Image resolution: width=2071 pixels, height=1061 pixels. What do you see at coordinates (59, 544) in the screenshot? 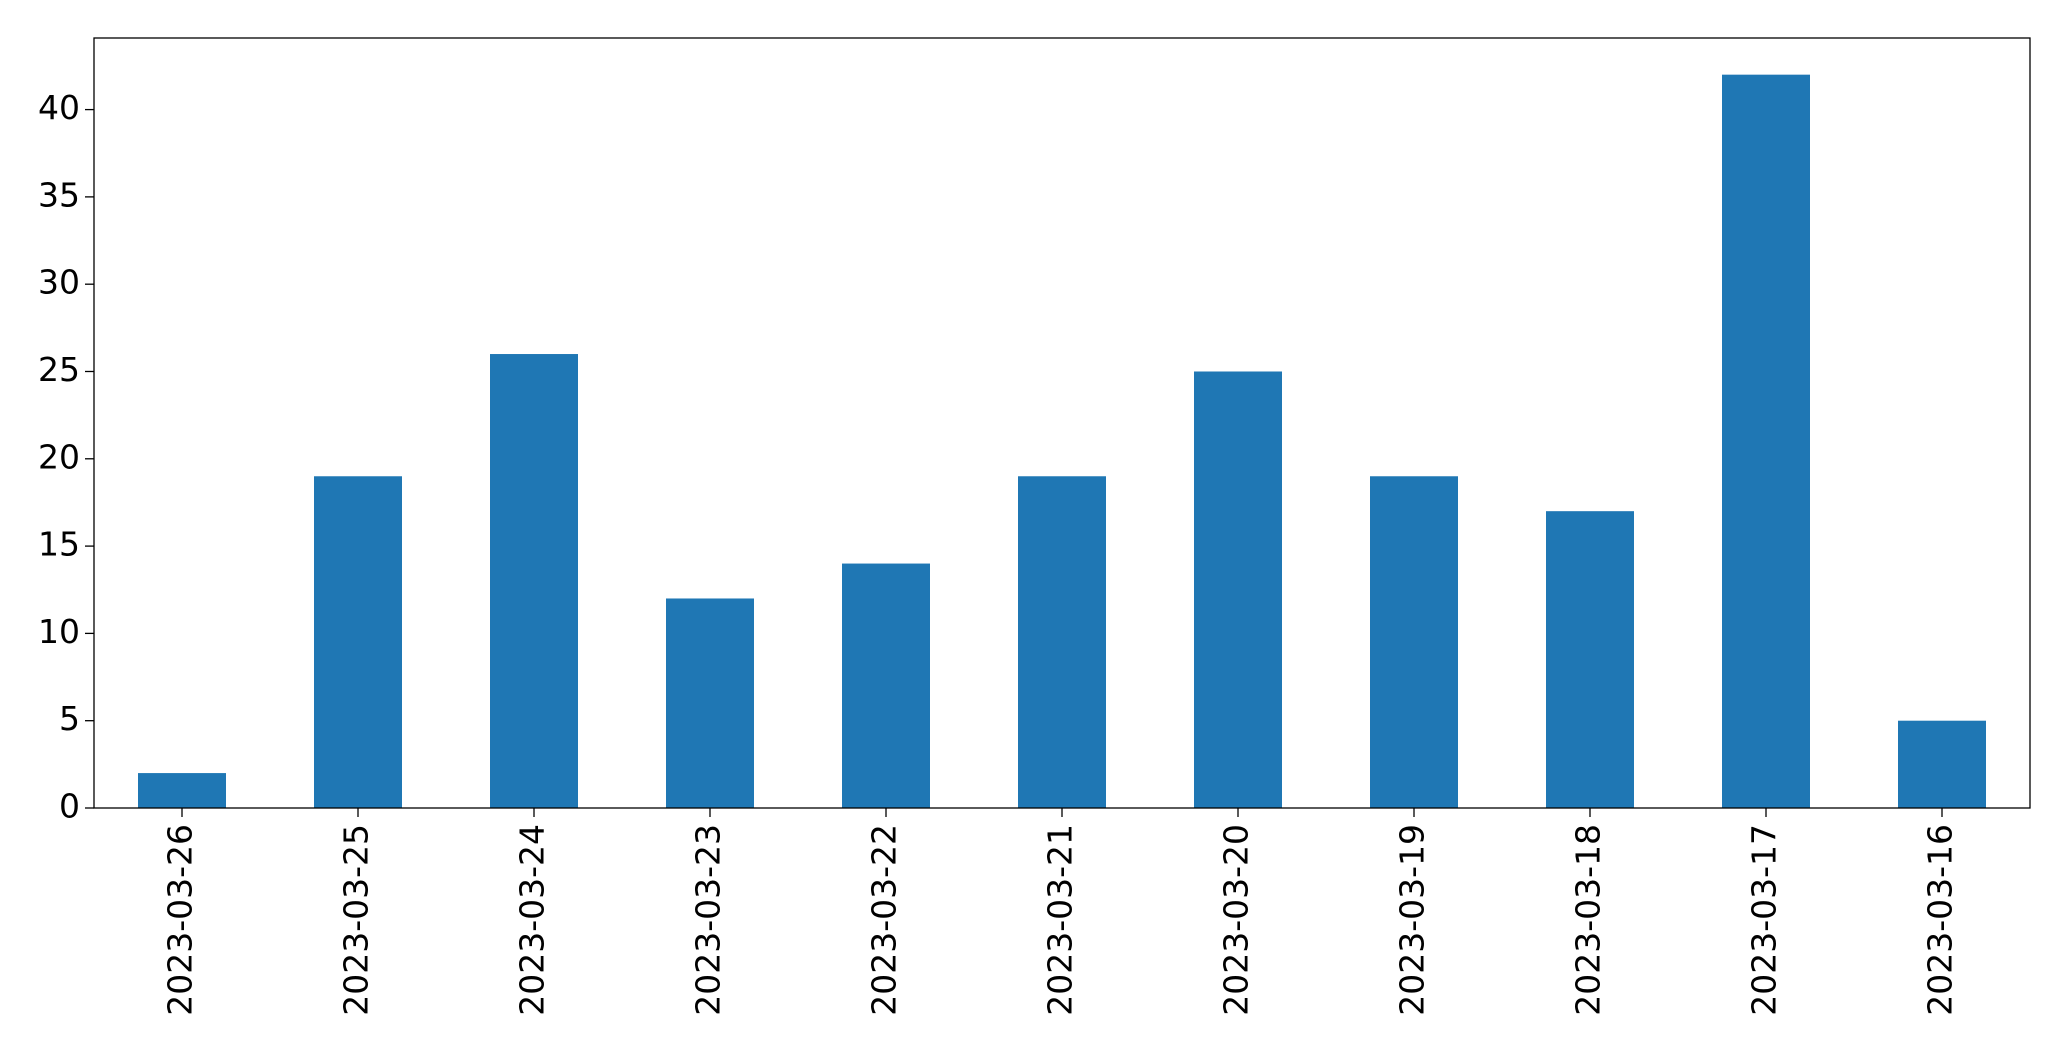
I see `y-tick-label: 15` at bounding box center [59, 544].